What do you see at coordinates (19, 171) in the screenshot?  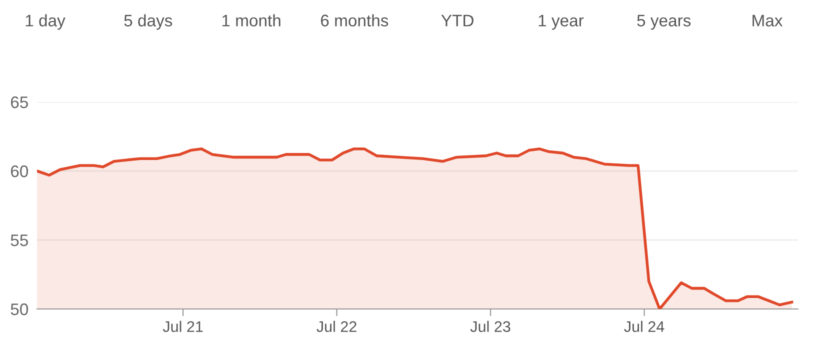 I see `y-tick-label: 60` at bounding box center [19, 171].